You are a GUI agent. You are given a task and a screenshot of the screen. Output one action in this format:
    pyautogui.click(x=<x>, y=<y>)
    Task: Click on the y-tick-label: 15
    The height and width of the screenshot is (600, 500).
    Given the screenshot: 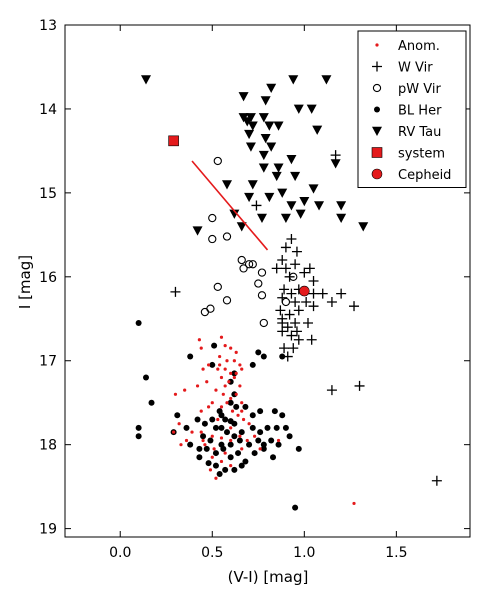 What is the action you would take?
    pyautogui.click(x=48, y=194)
    